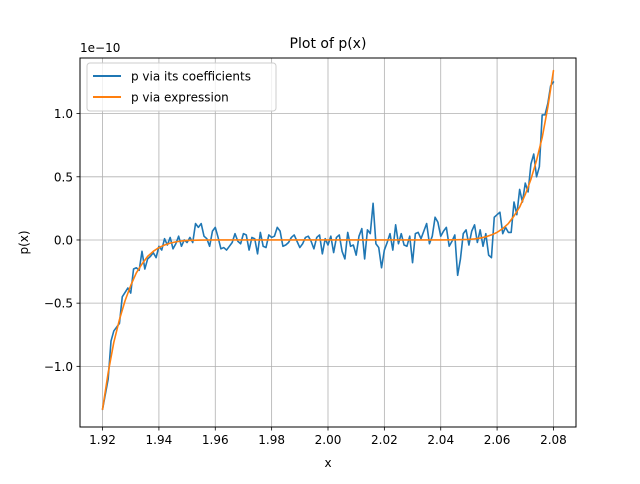 The height and width of the screenshot is (484, 640). What do you see at coordinates (497, 440) in the screenshot?
I see `x-tick-label: 2.06` at bounding box center [497, 440].